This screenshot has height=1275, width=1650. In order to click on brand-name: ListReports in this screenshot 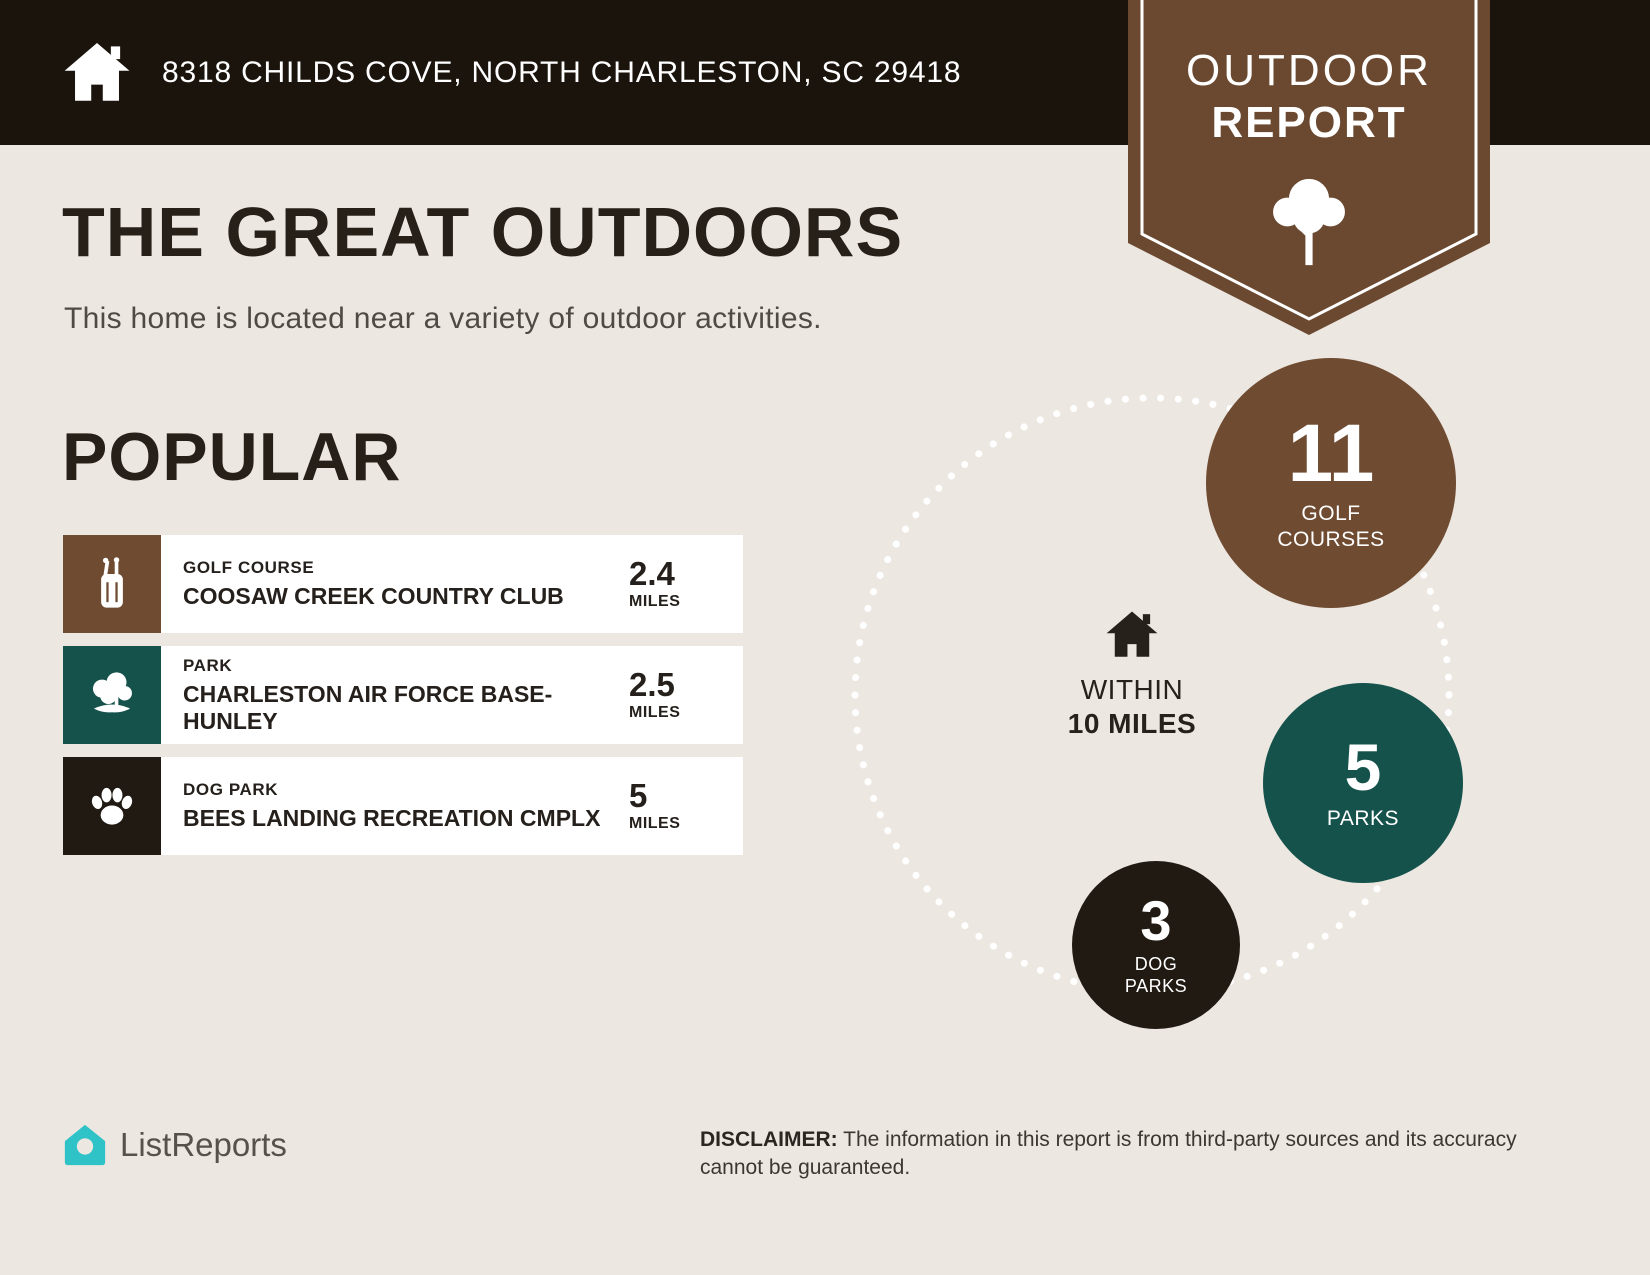, I will do `click(203, 1144)`.